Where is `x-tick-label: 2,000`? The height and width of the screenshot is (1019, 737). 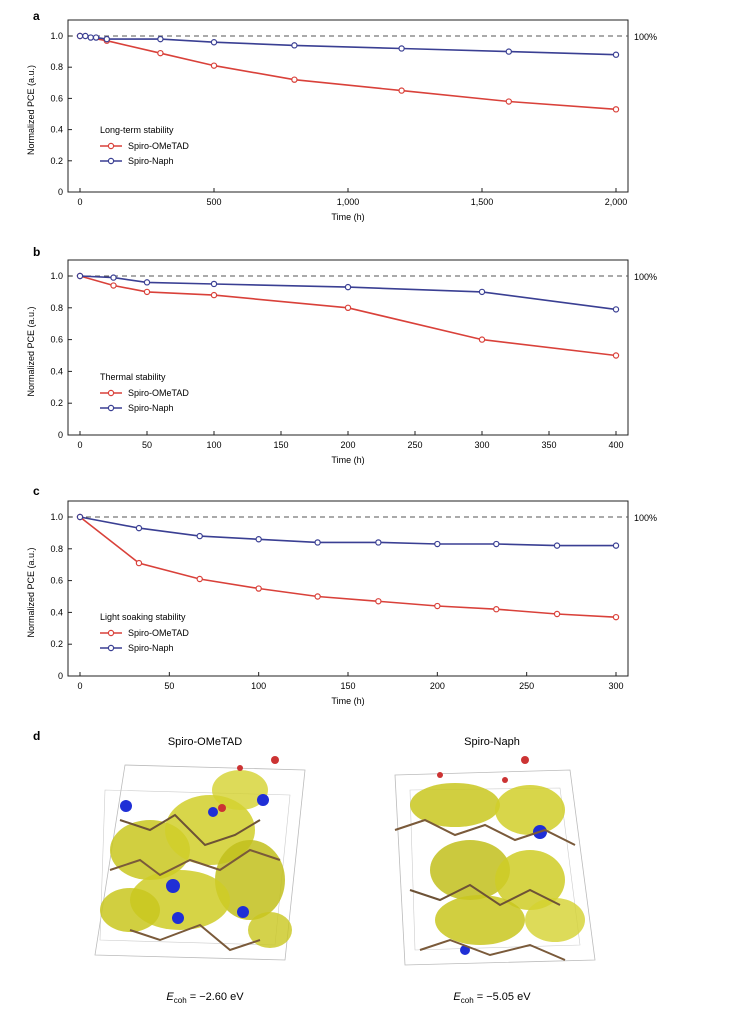
x-tick-label: 2,000 is located at coordinates (616, 202).